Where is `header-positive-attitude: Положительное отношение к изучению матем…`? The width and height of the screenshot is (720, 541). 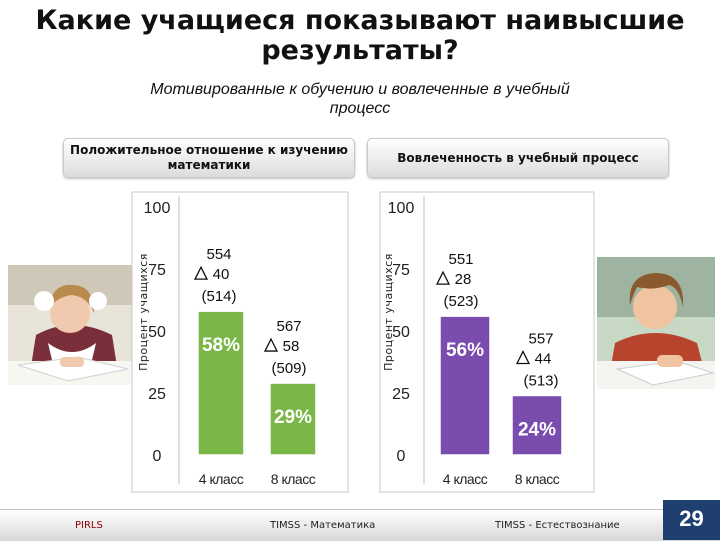 header-positive-attitude: Положительное отношение к изучению матем… is located at coordinates (209, 158).